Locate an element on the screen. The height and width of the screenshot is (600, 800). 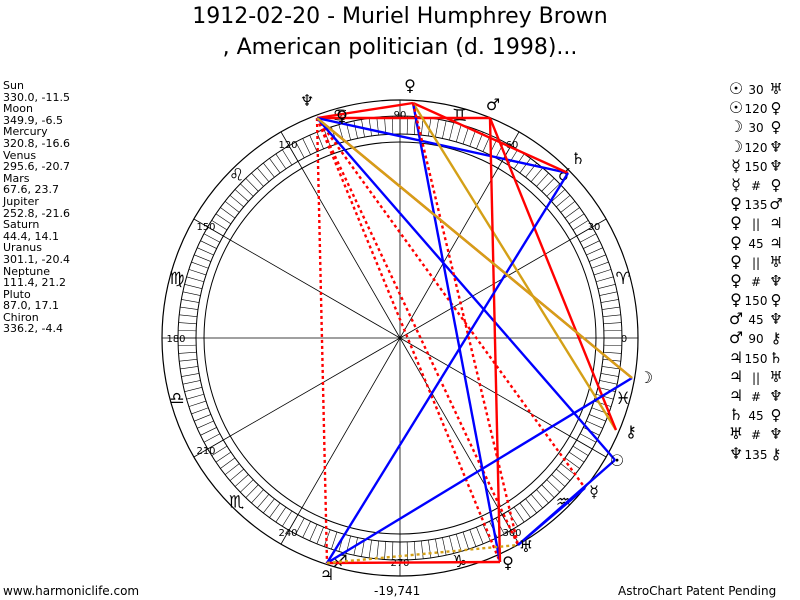
mercury-glyph: ☿ is located at coordinates (594, 491).